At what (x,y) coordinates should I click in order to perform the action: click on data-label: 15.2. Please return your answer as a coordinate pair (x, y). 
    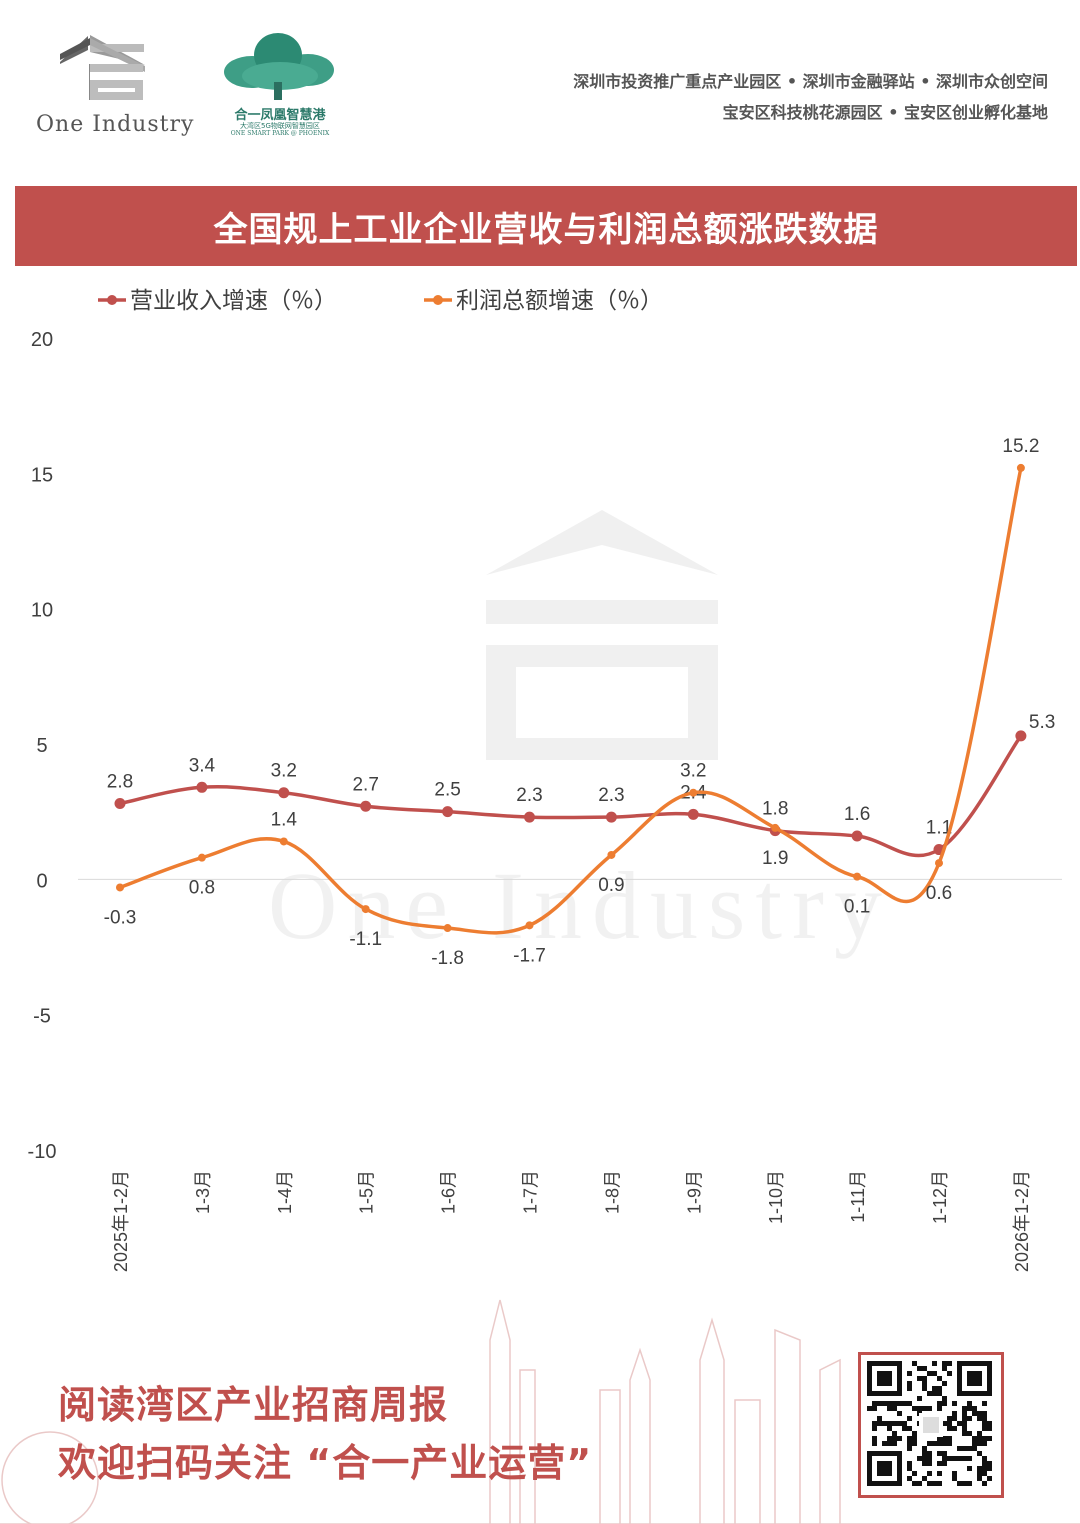
    Looking at the image, I should click on (1020, 446).